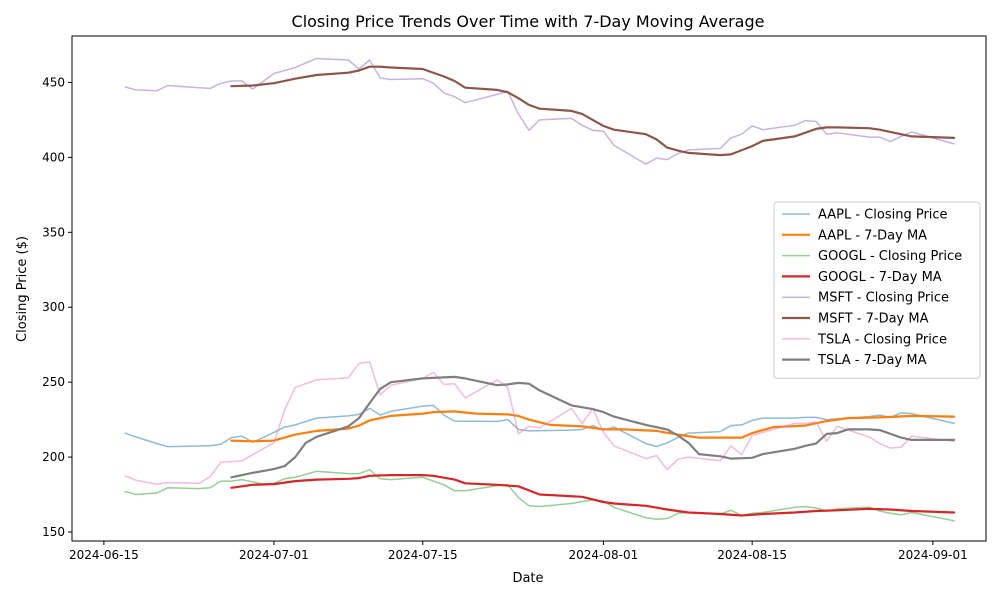 The width and height of the screenshot is (1000, 604). What do you see at coordinates (53, 157) in the screenshot?
I see `y-tick-label: 400` at bounding box center [53, 157].